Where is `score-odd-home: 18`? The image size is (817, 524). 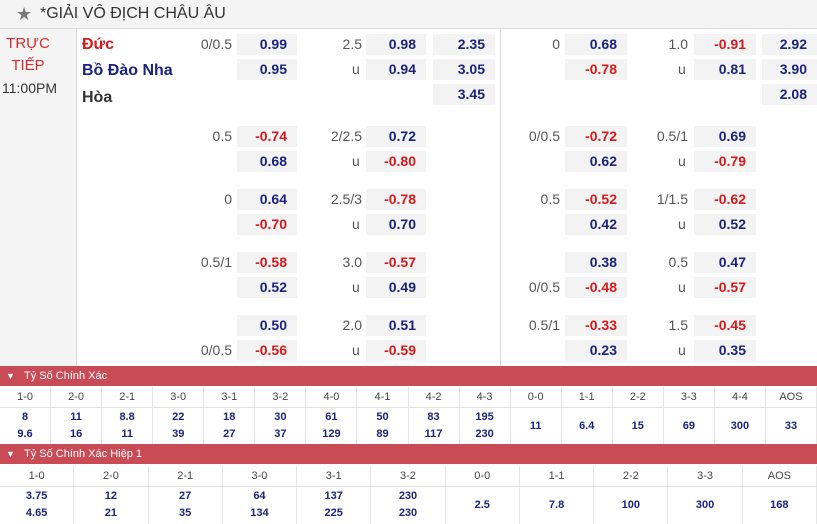 score-odd-home: 18 is located at coordinates (229, 417).